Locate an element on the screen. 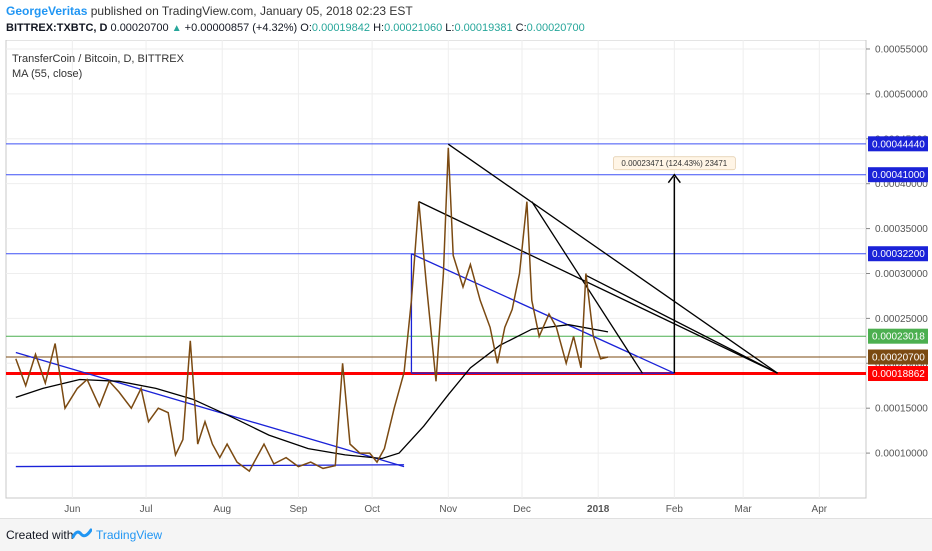 Image resolution: width=932 pixels, height=551 pixels. tradingview-link: TradingView is located at coordinates (129, 535).